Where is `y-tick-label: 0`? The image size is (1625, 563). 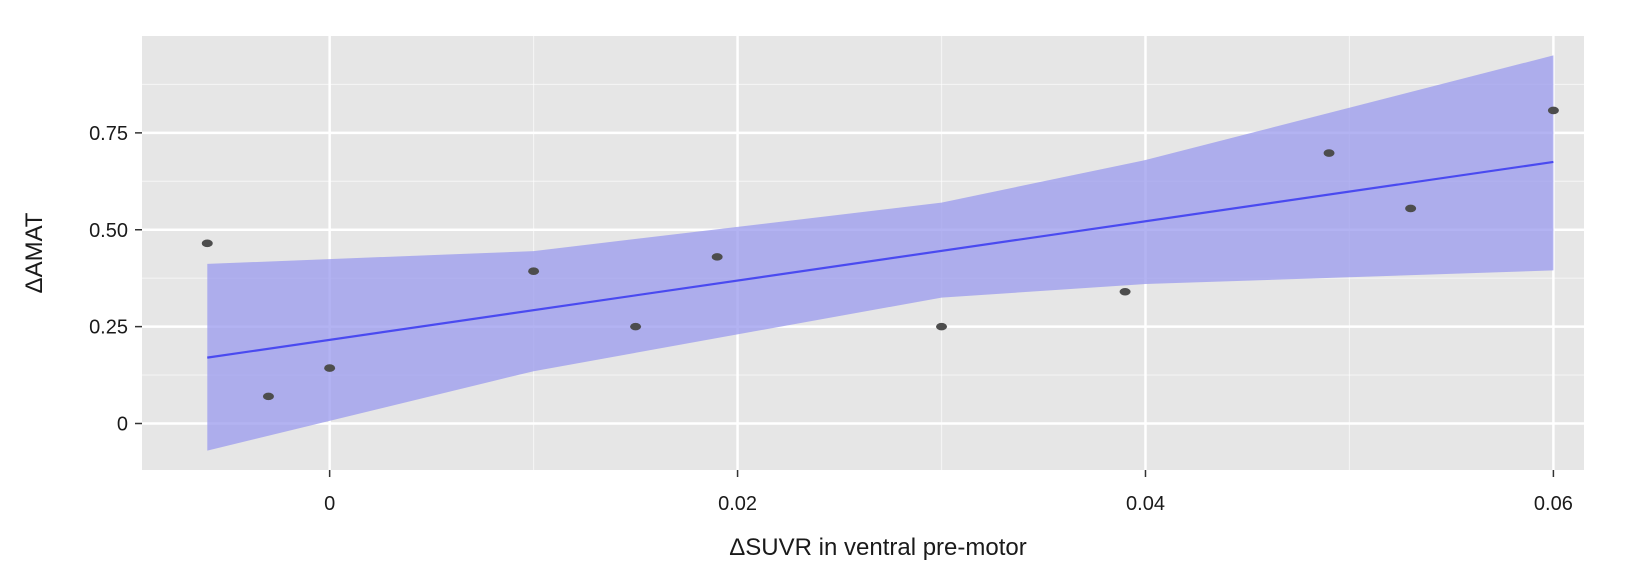
y-tick-label: 0 is located at coordinates (122, 425).